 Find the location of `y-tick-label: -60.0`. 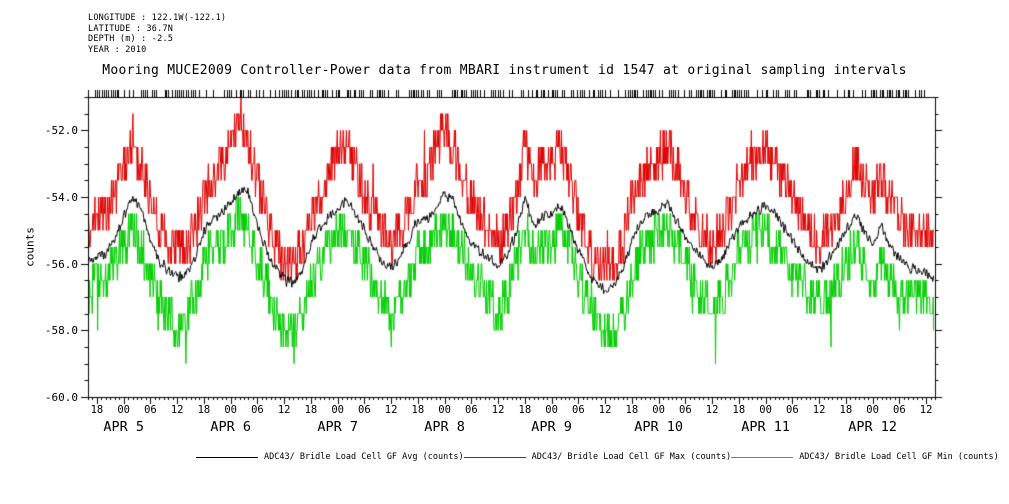

y-tick-label: -60.0 is located at coordinates (61, 397).